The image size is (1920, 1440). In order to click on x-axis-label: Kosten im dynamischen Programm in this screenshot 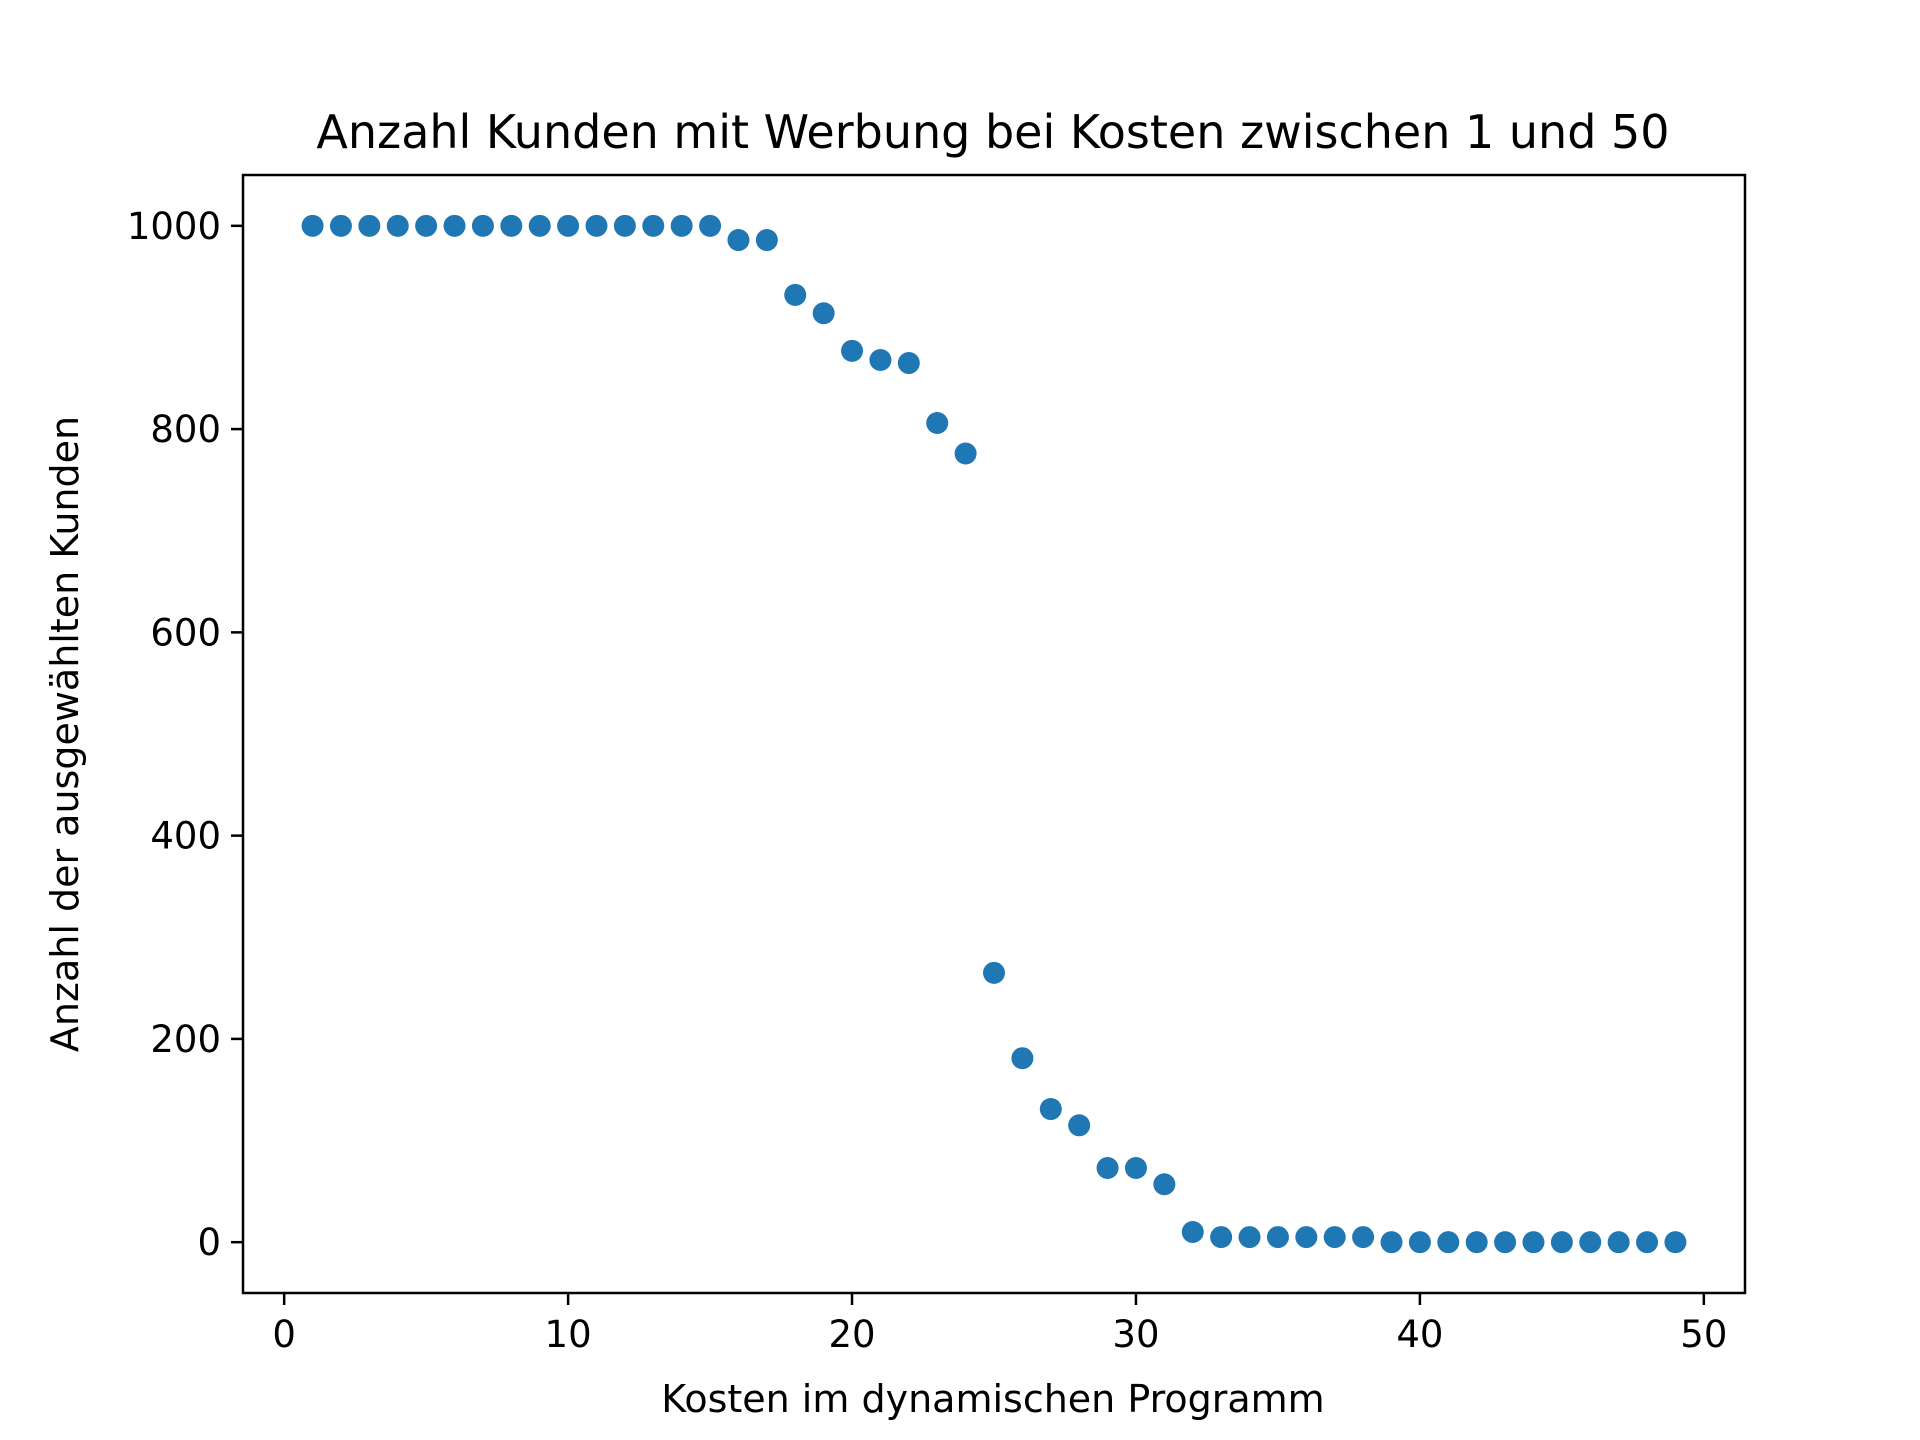, I will do `click(992, 1399)`.